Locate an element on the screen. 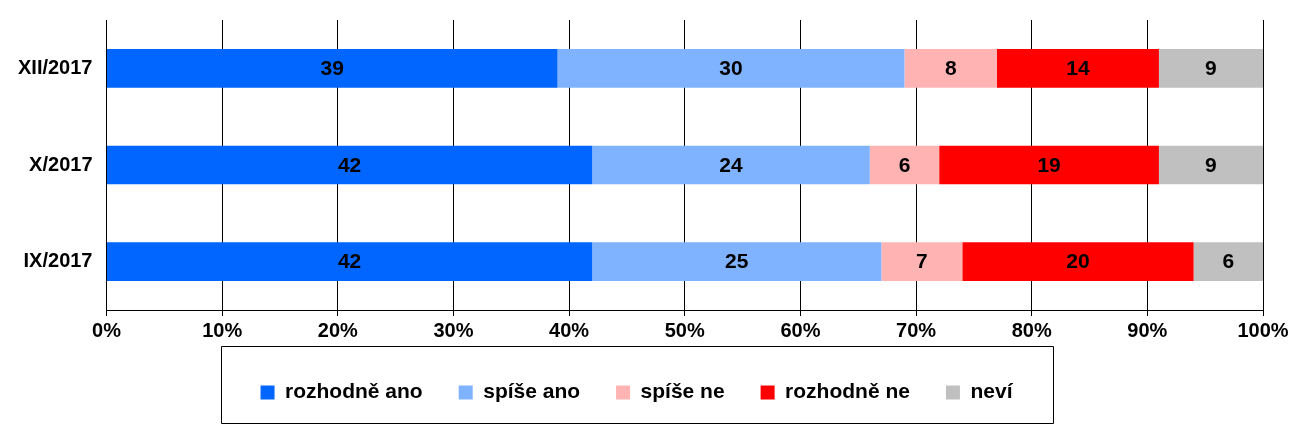 The width and height of the screenshot is (1295, 425). y-tick-label: XII/2017 is located at coordinates (55, 66).